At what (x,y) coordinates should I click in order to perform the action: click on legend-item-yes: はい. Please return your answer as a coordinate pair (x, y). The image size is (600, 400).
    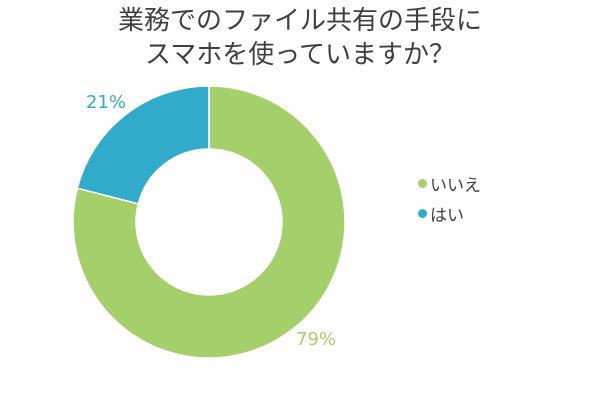
    Looking at the image, I should click on (449, 214).